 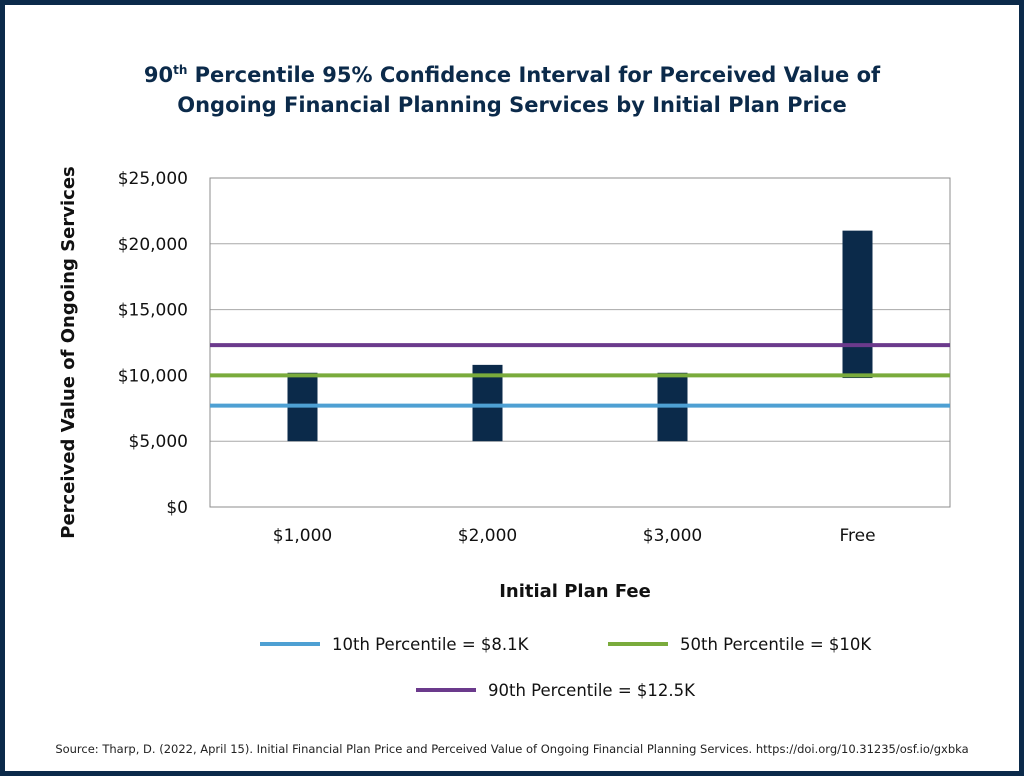 What do you see at coordinates (302, 536) in the screenshot?
I see `x-tick-label: $1,000` at bounding box center [302, 536].